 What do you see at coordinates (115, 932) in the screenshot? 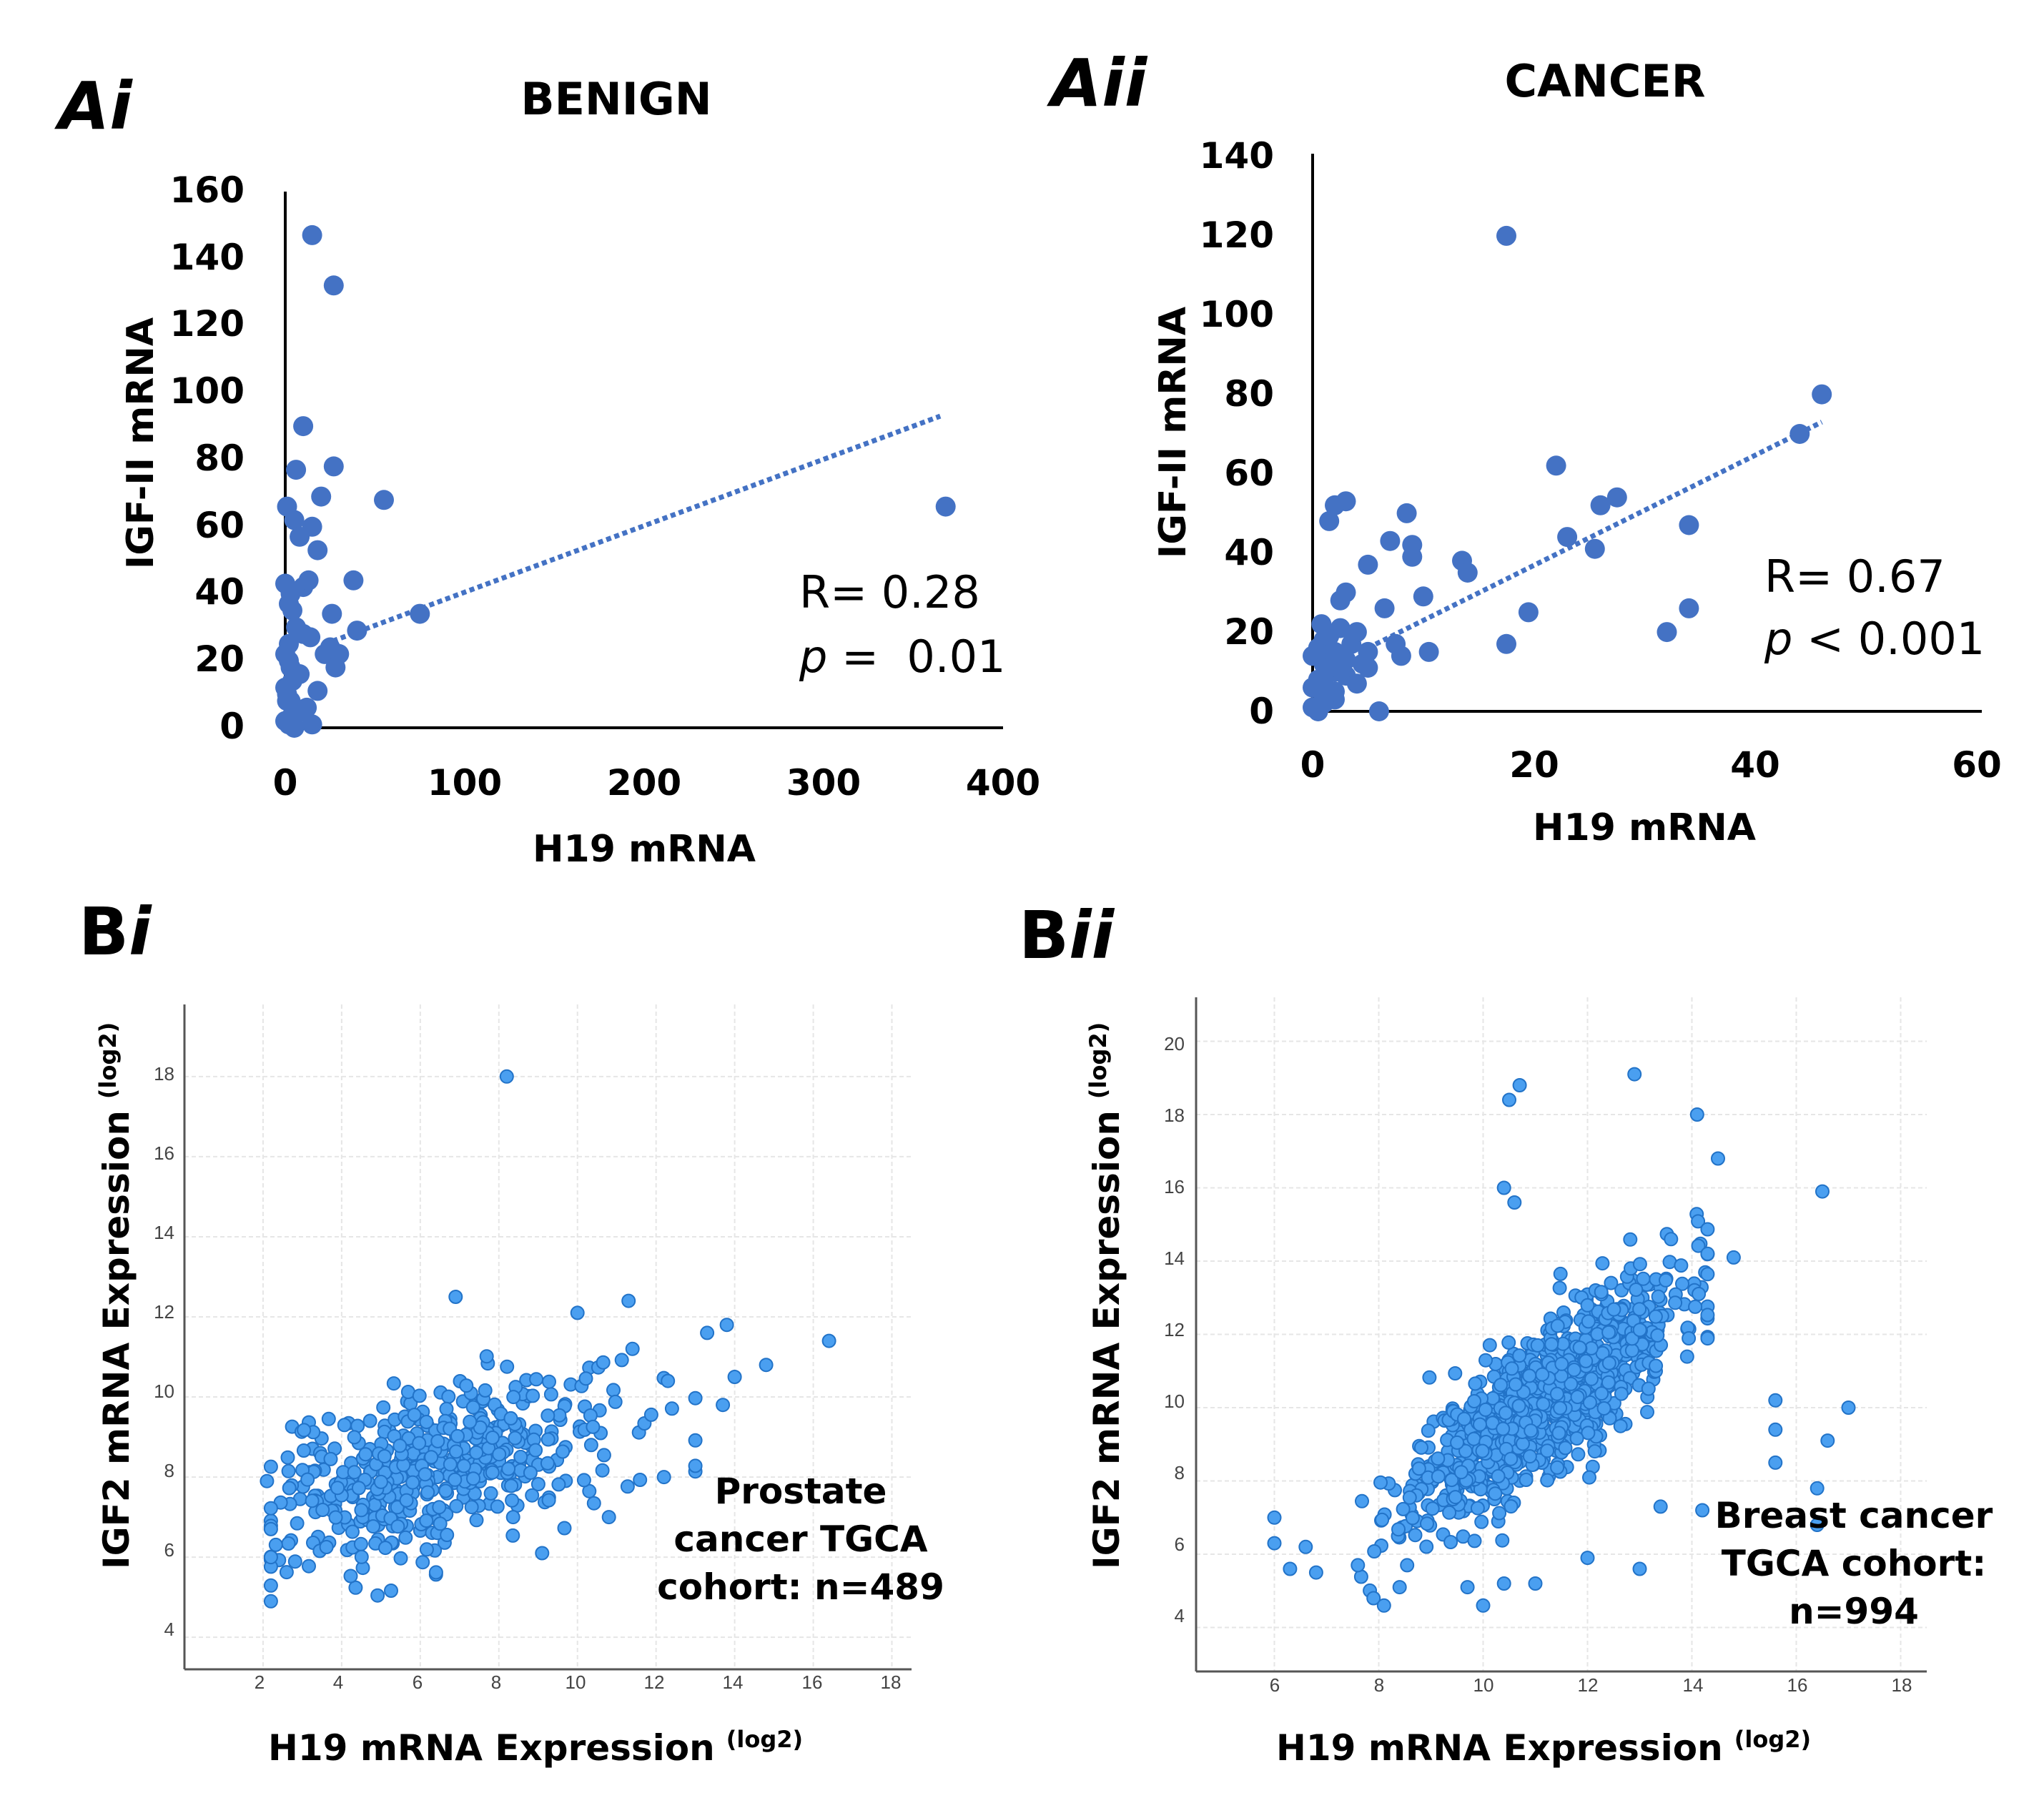
I see `panel-label-bi: Bi` at bounding box center [115, 932].